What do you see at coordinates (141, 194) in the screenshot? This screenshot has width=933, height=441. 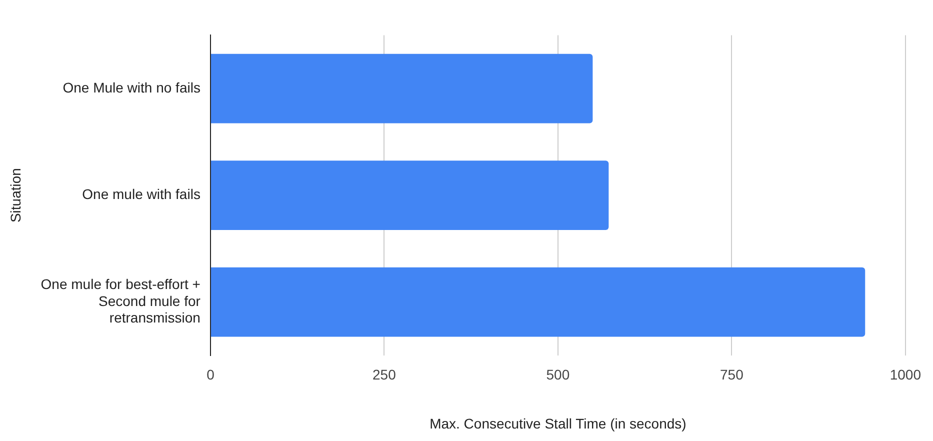 I see `y-tick-label: One mule with fails` at bounding box center [141, 194].